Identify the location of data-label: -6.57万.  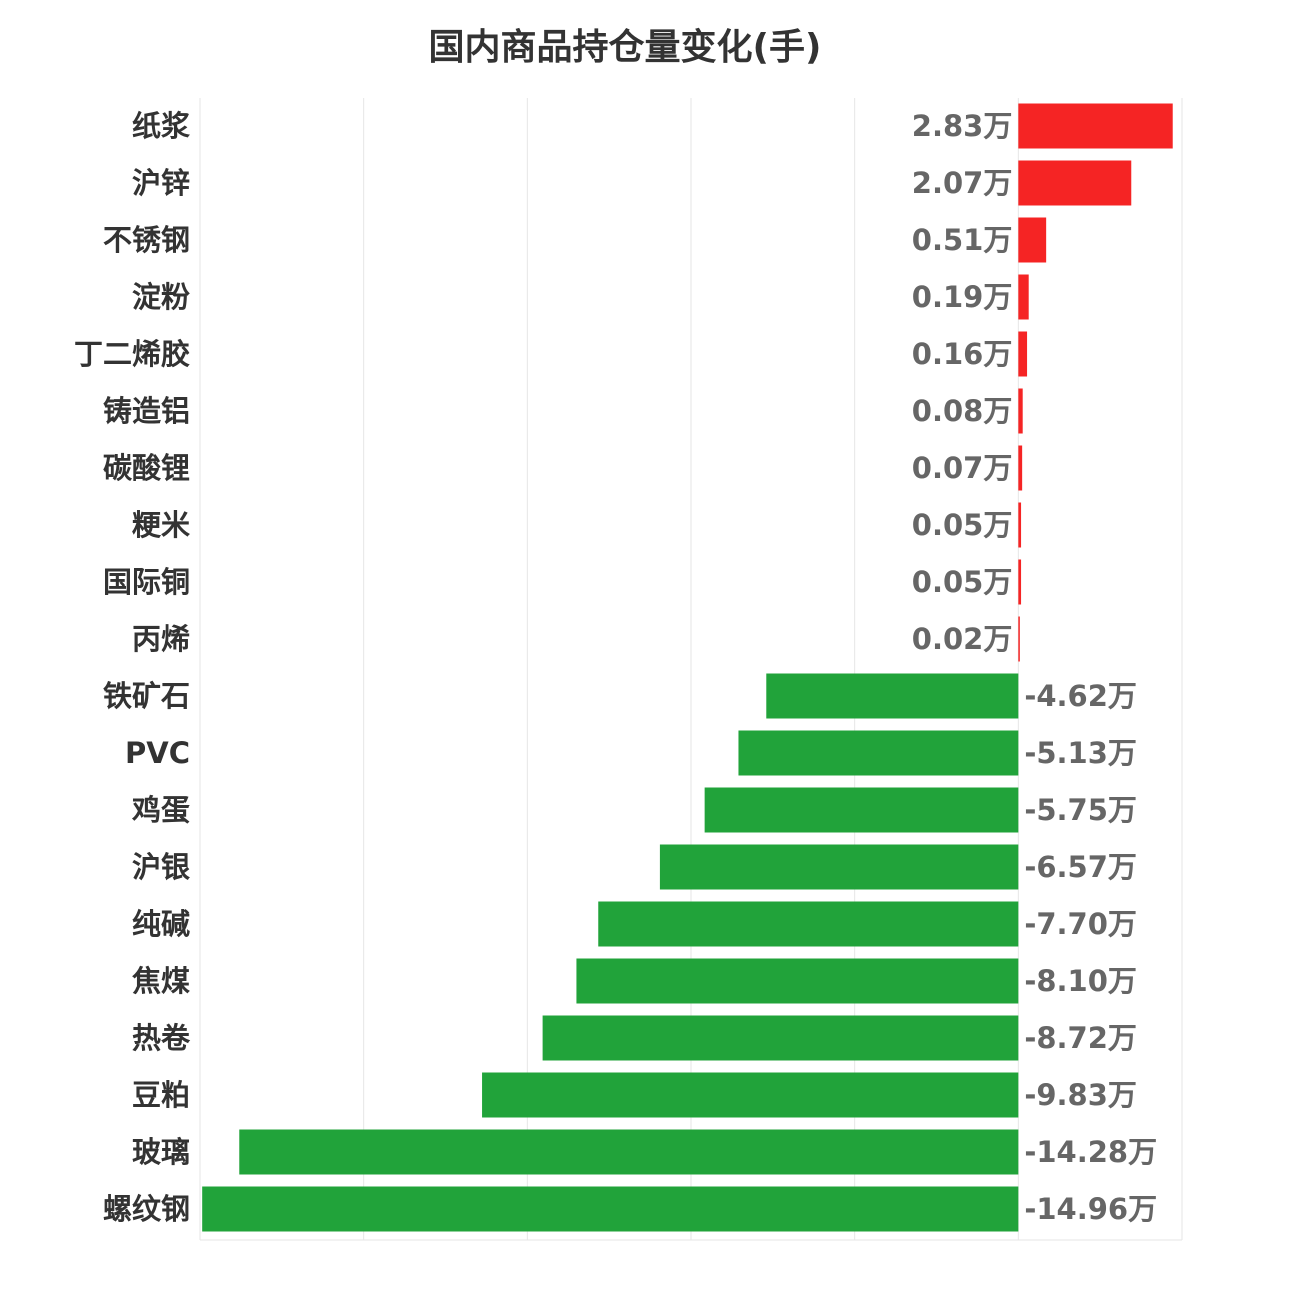
(1080, 867).